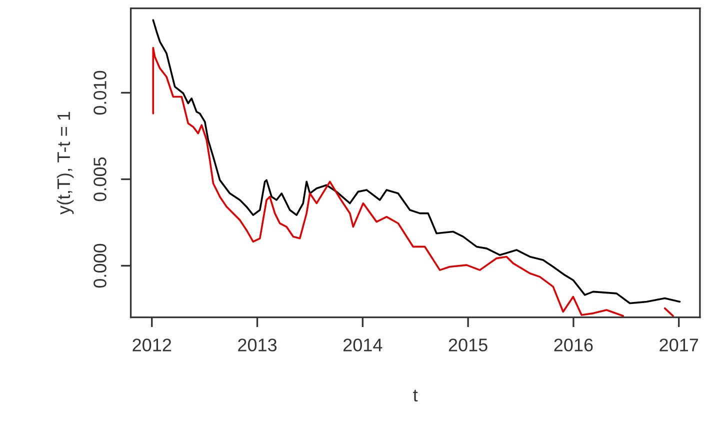 The image size is (707, 438). What do you see at coordinates (468, 345) in the screenshot?
I see `x-tick-label: 2015` at bounding box center [468, 345].